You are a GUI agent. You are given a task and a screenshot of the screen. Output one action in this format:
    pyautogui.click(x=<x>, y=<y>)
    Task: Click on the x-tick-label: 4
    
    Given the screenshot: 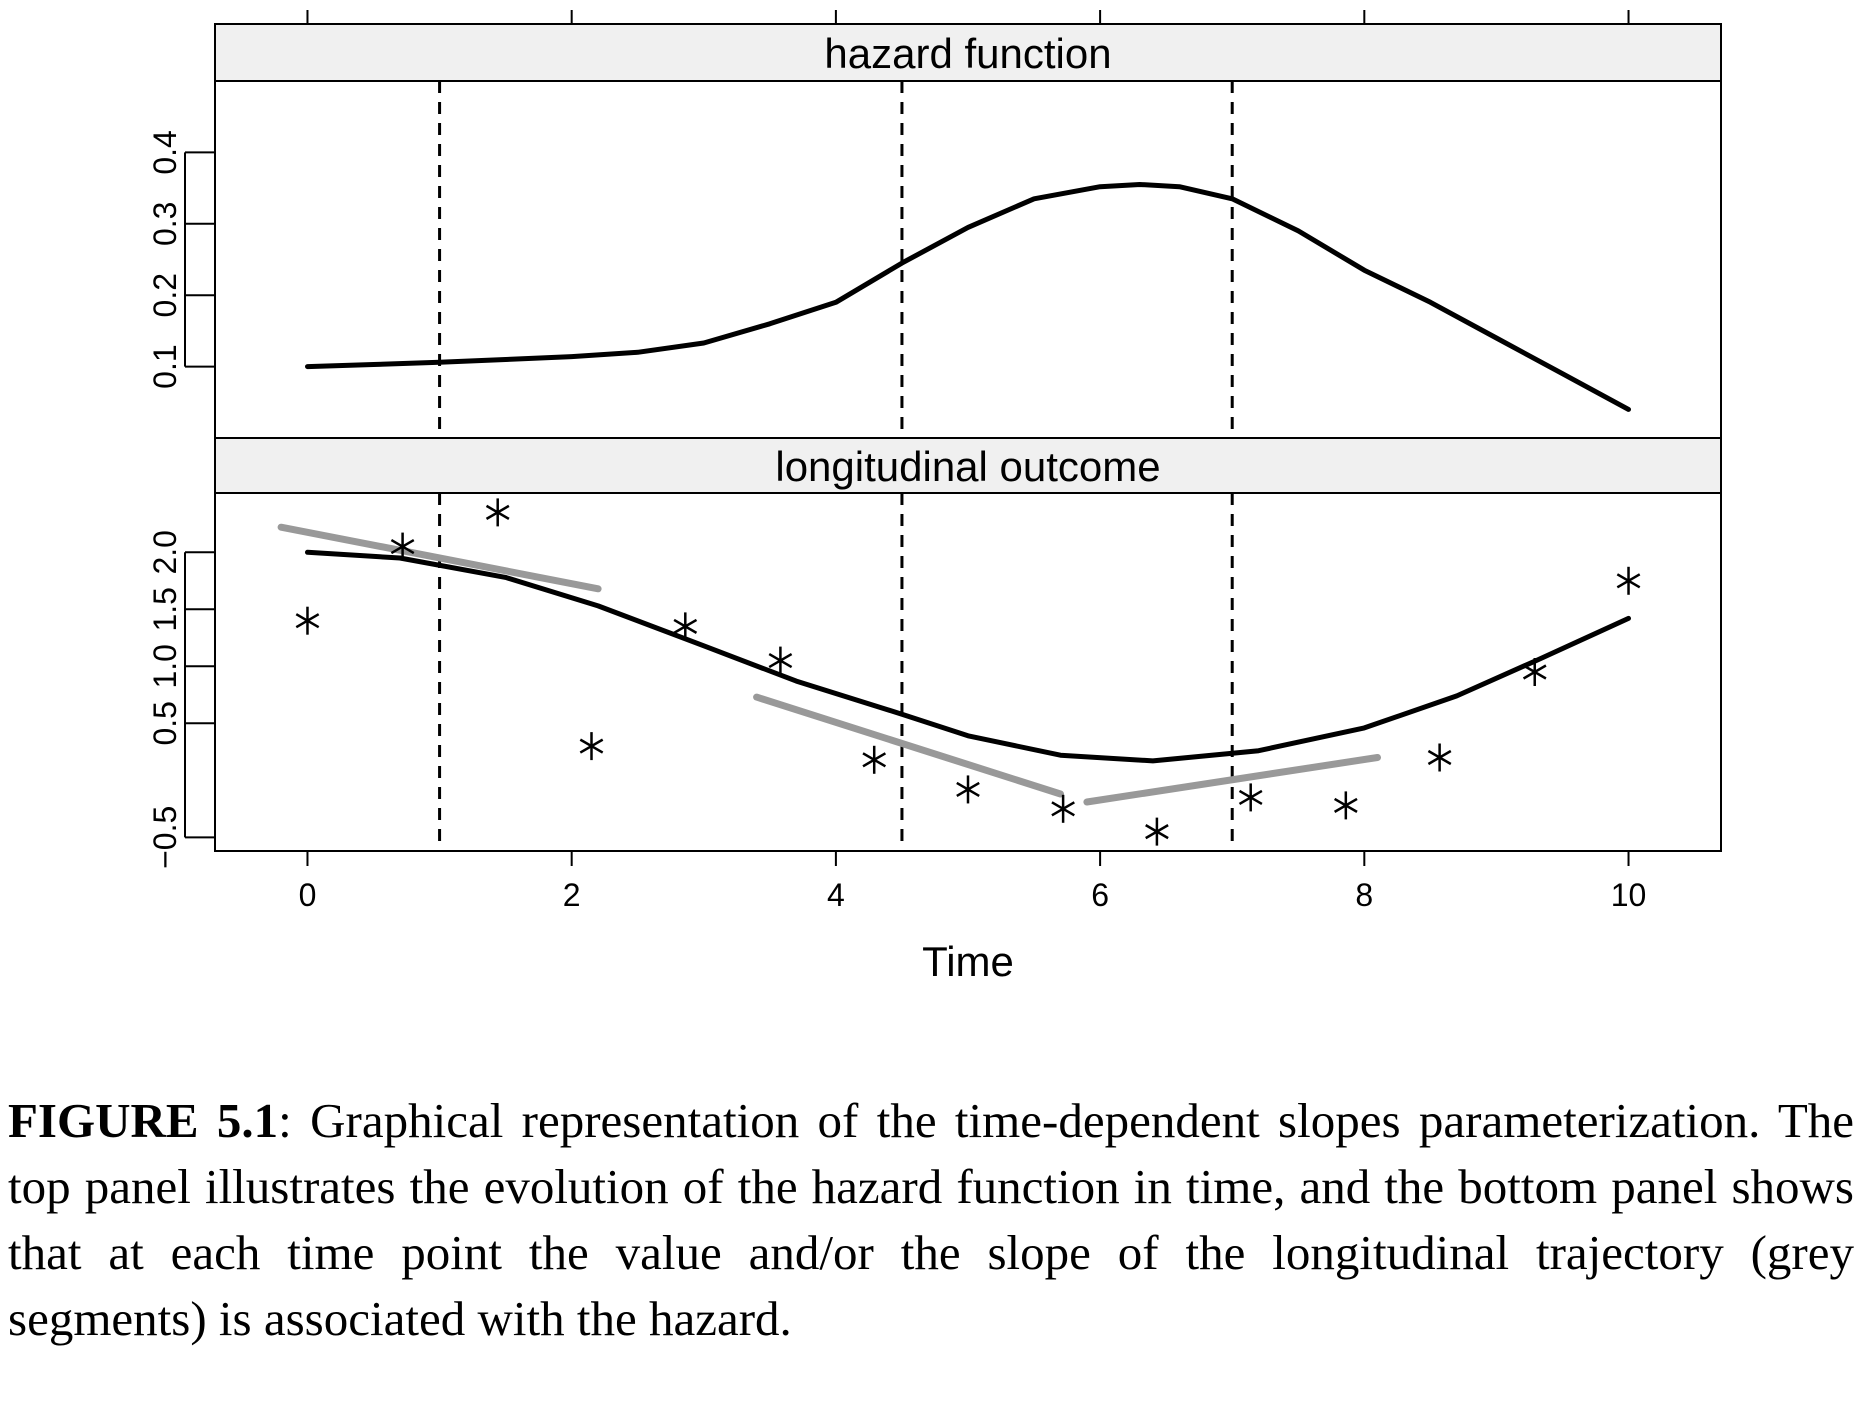 What is the action you would take?
    pyautogui.click(x=836, y=895)
    